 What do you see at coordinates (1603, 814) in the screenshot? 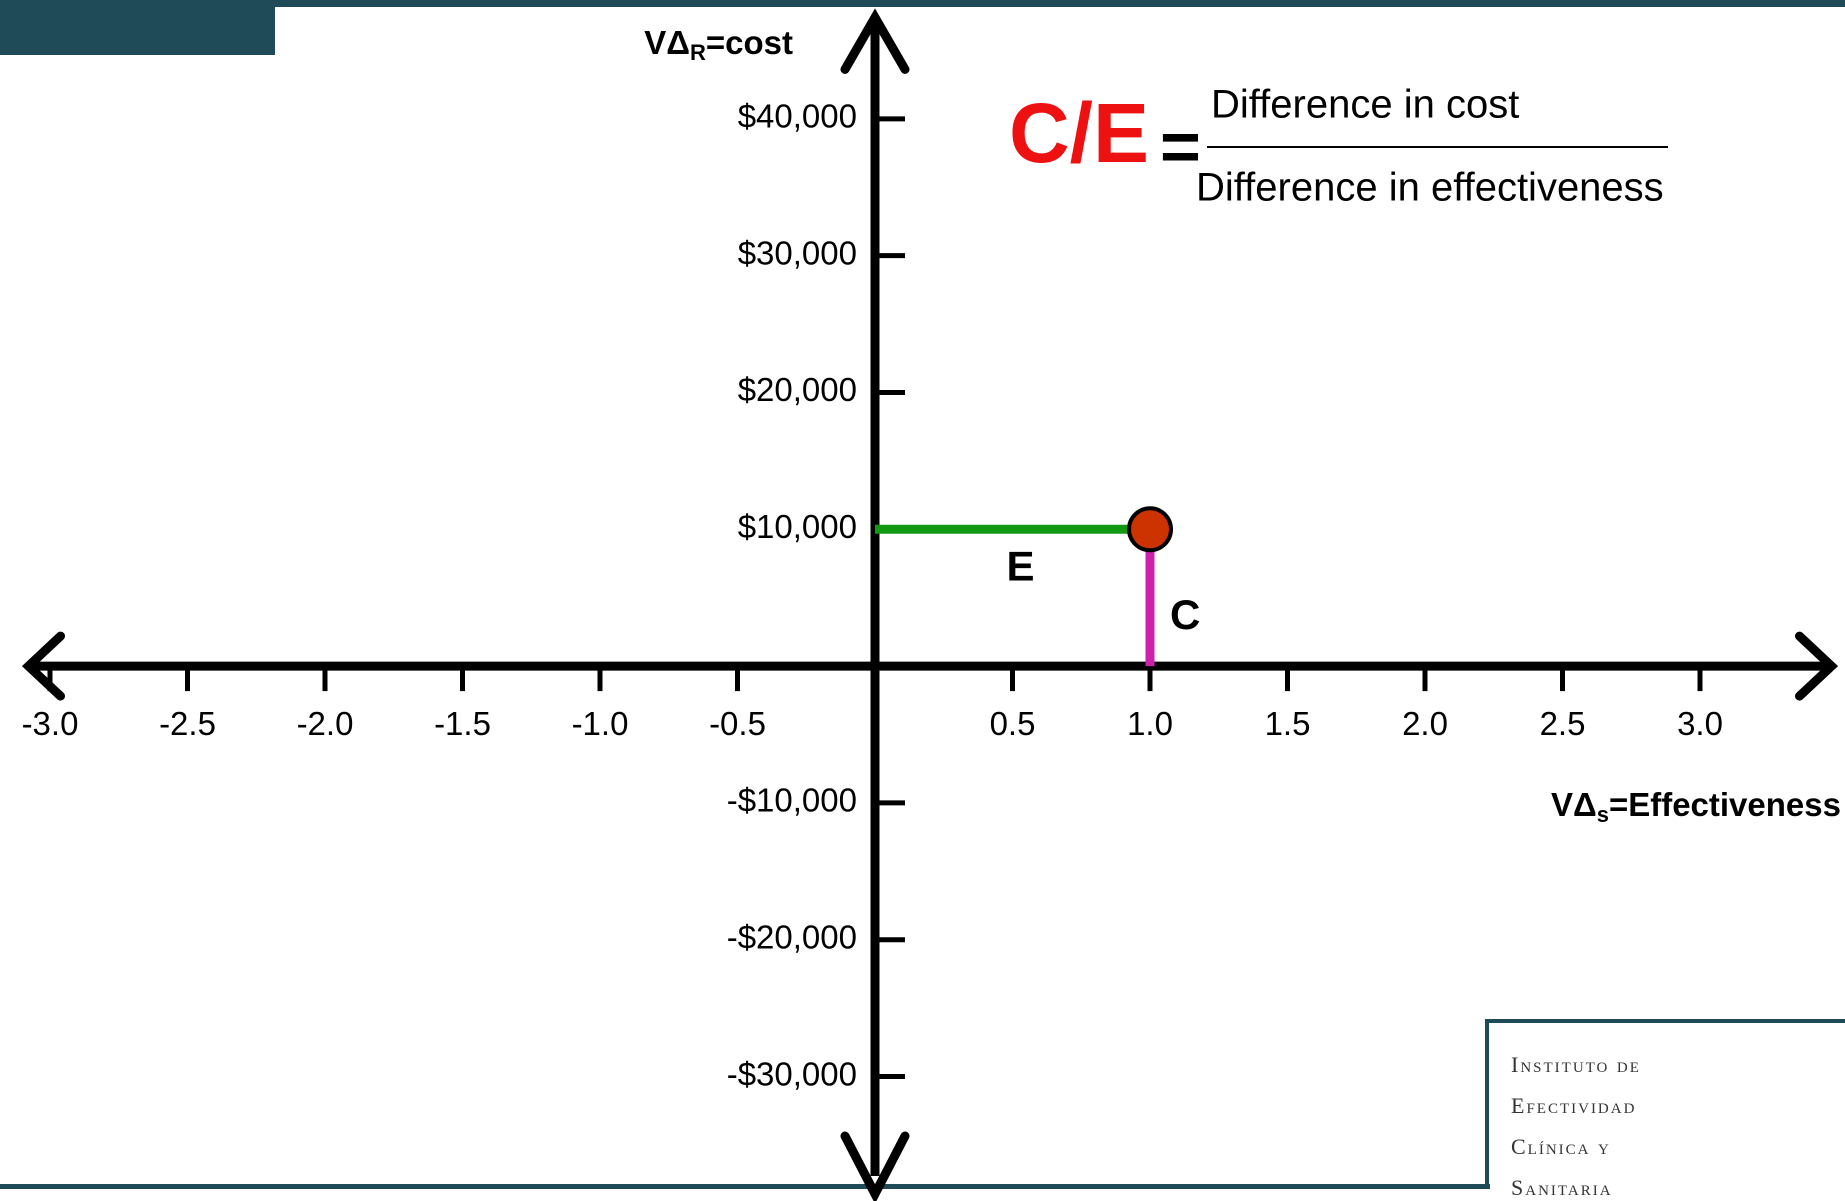
I see `label-sub: s` at bounding box center [1603, 814].